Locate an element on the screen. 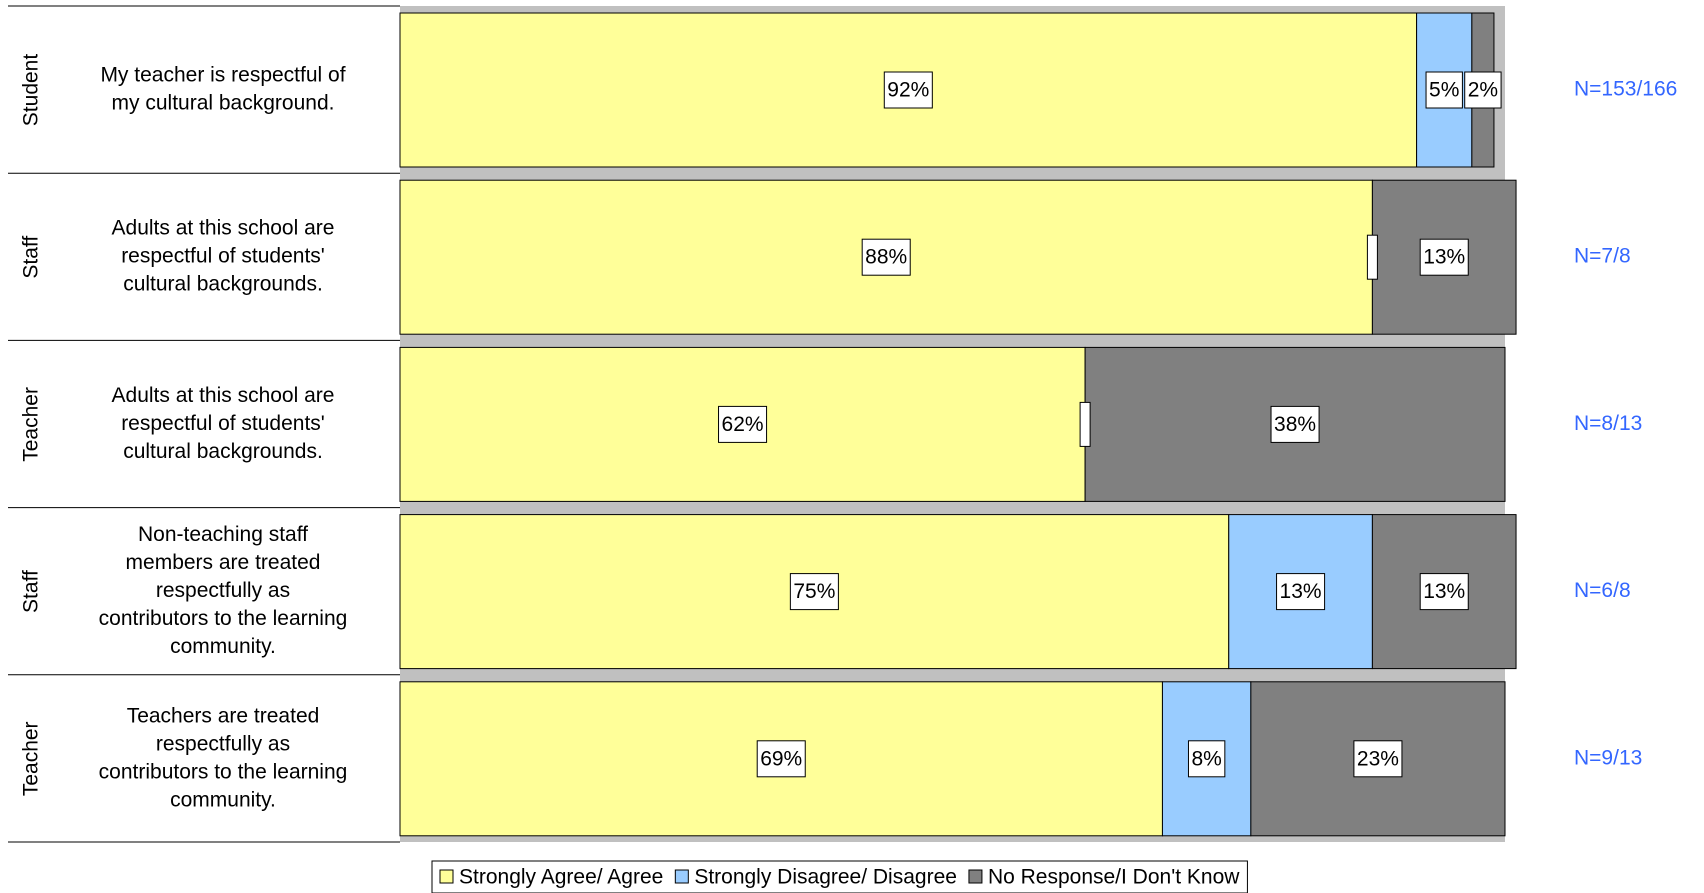  value-label: 88% is located at coordinates (886, 257).